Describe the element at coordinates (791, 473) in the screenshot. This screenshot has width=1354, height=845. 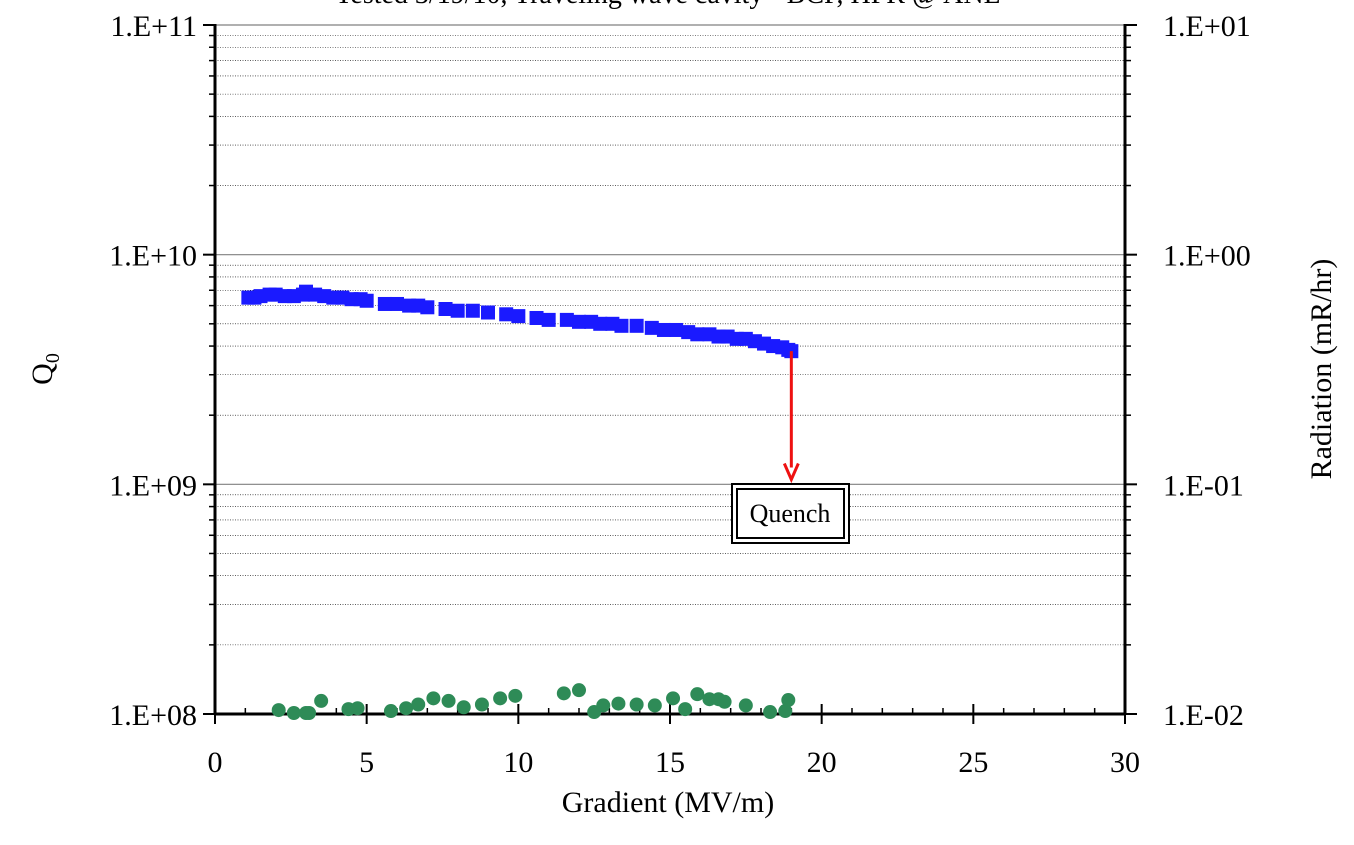
I see `quench-arrow-head` at that location.